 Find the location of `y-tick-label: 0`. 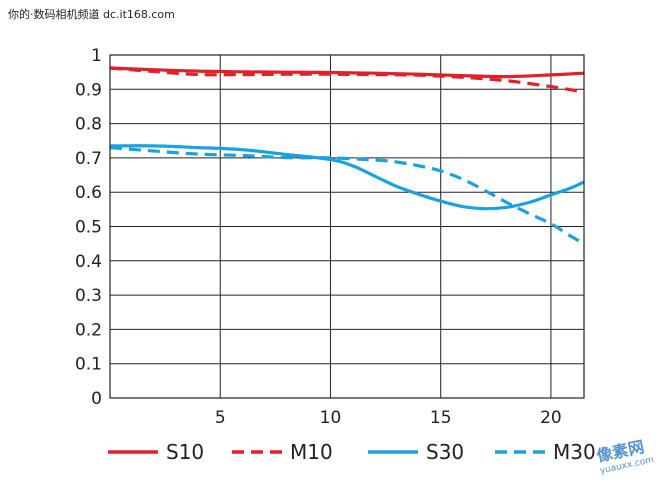

y-tick-label: 0 is located at coordinates (96, 399).